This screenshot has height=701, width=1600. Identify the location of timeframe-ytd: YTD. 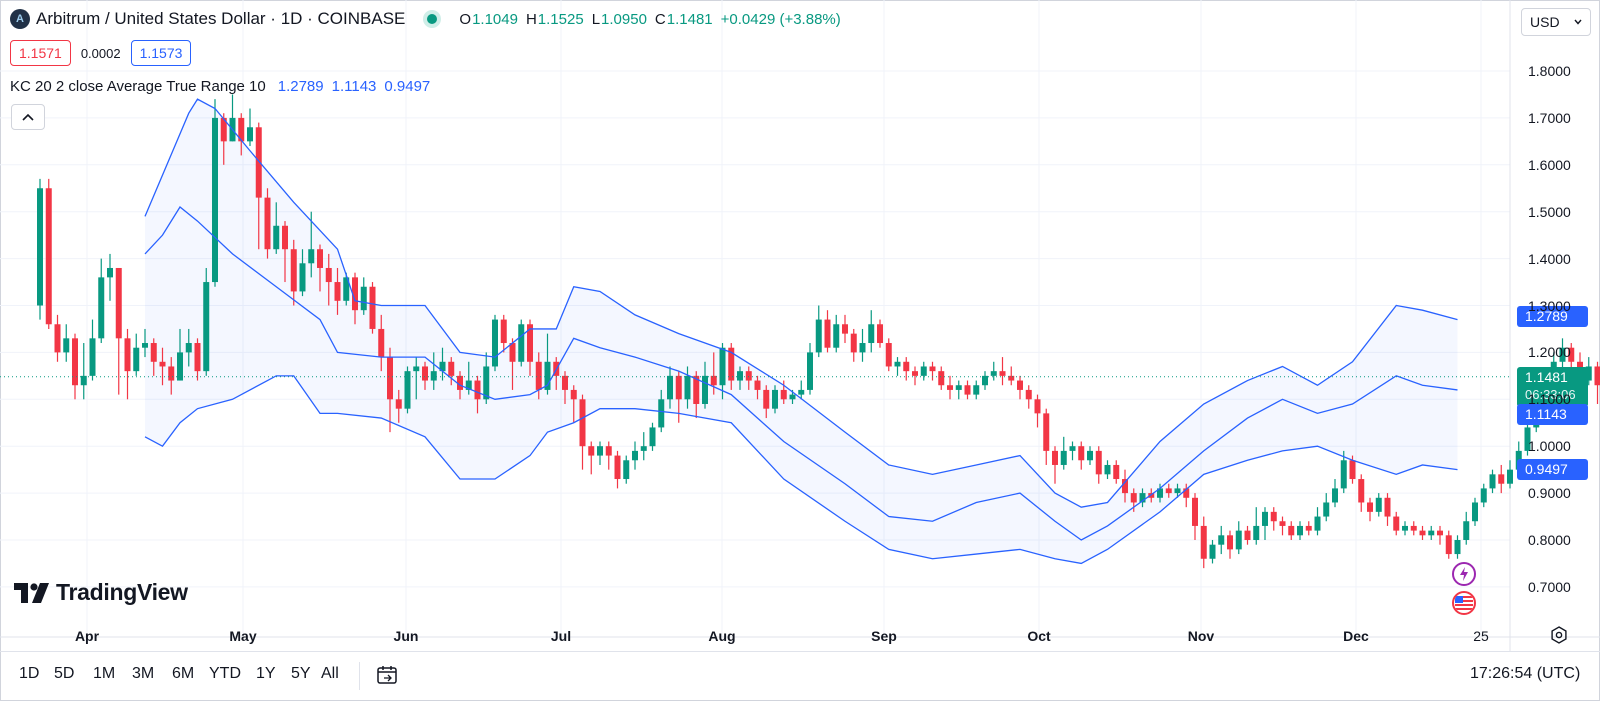
(225, 673).